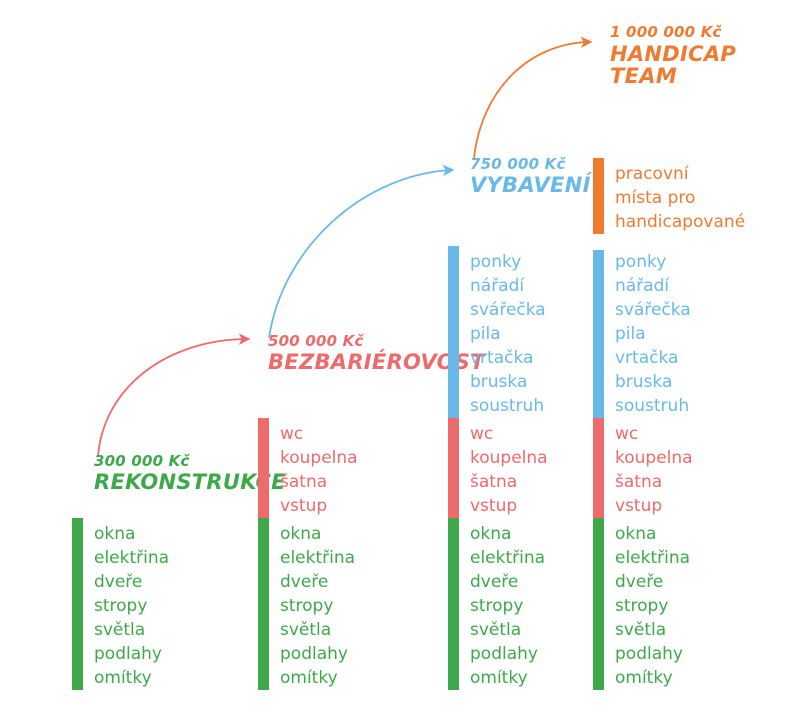  What do you see at coordinates (680, 222) in the screenshot?
I see `list-item: handicapované` at bounding box center [680, 222].